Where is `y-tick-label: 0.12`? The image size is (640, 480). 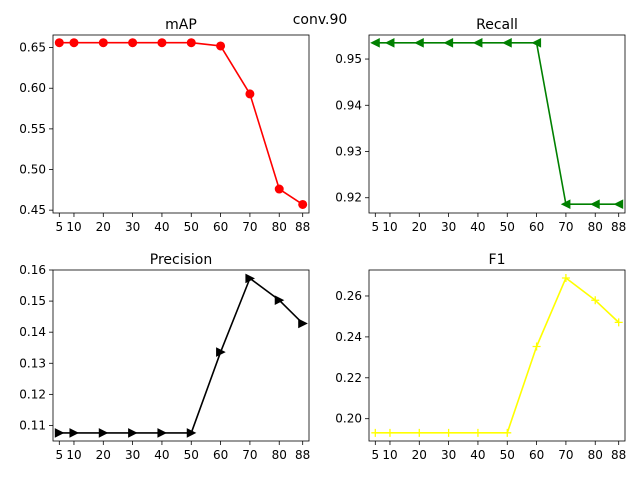 y-tick-label: 0.12 is located at coordinates (32, 394).